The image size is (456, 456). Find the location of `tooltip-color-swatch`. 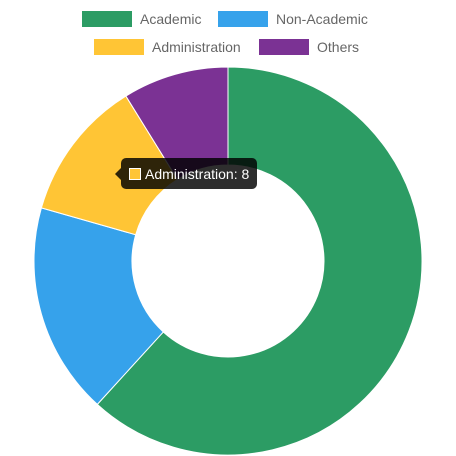

tooltip-color-swatch is located at coordinates (135, 173).